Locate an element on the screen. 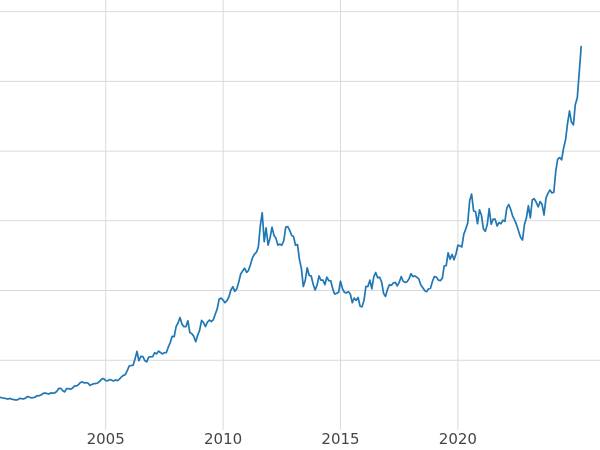 The height and width of the screenshot is (450, 600). x-tick-label: 2015 is located at coordinates (340, 439).